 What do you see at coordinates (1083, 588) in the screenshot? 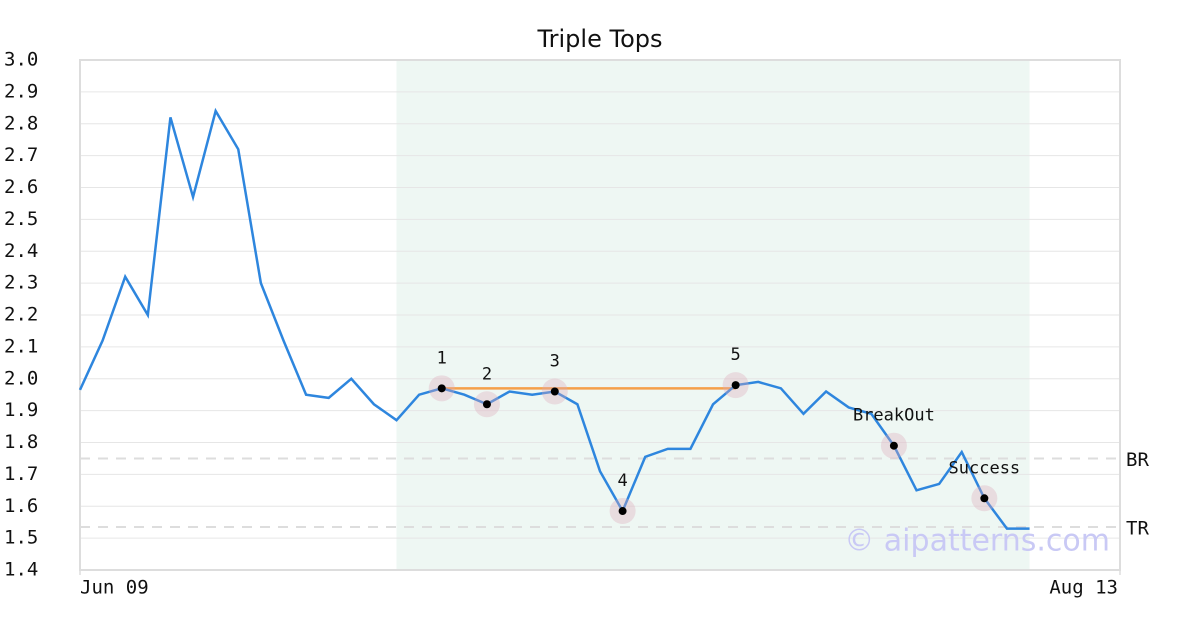
I see `x-tick-label: Aug 13` at bounding box center [1083, 588].